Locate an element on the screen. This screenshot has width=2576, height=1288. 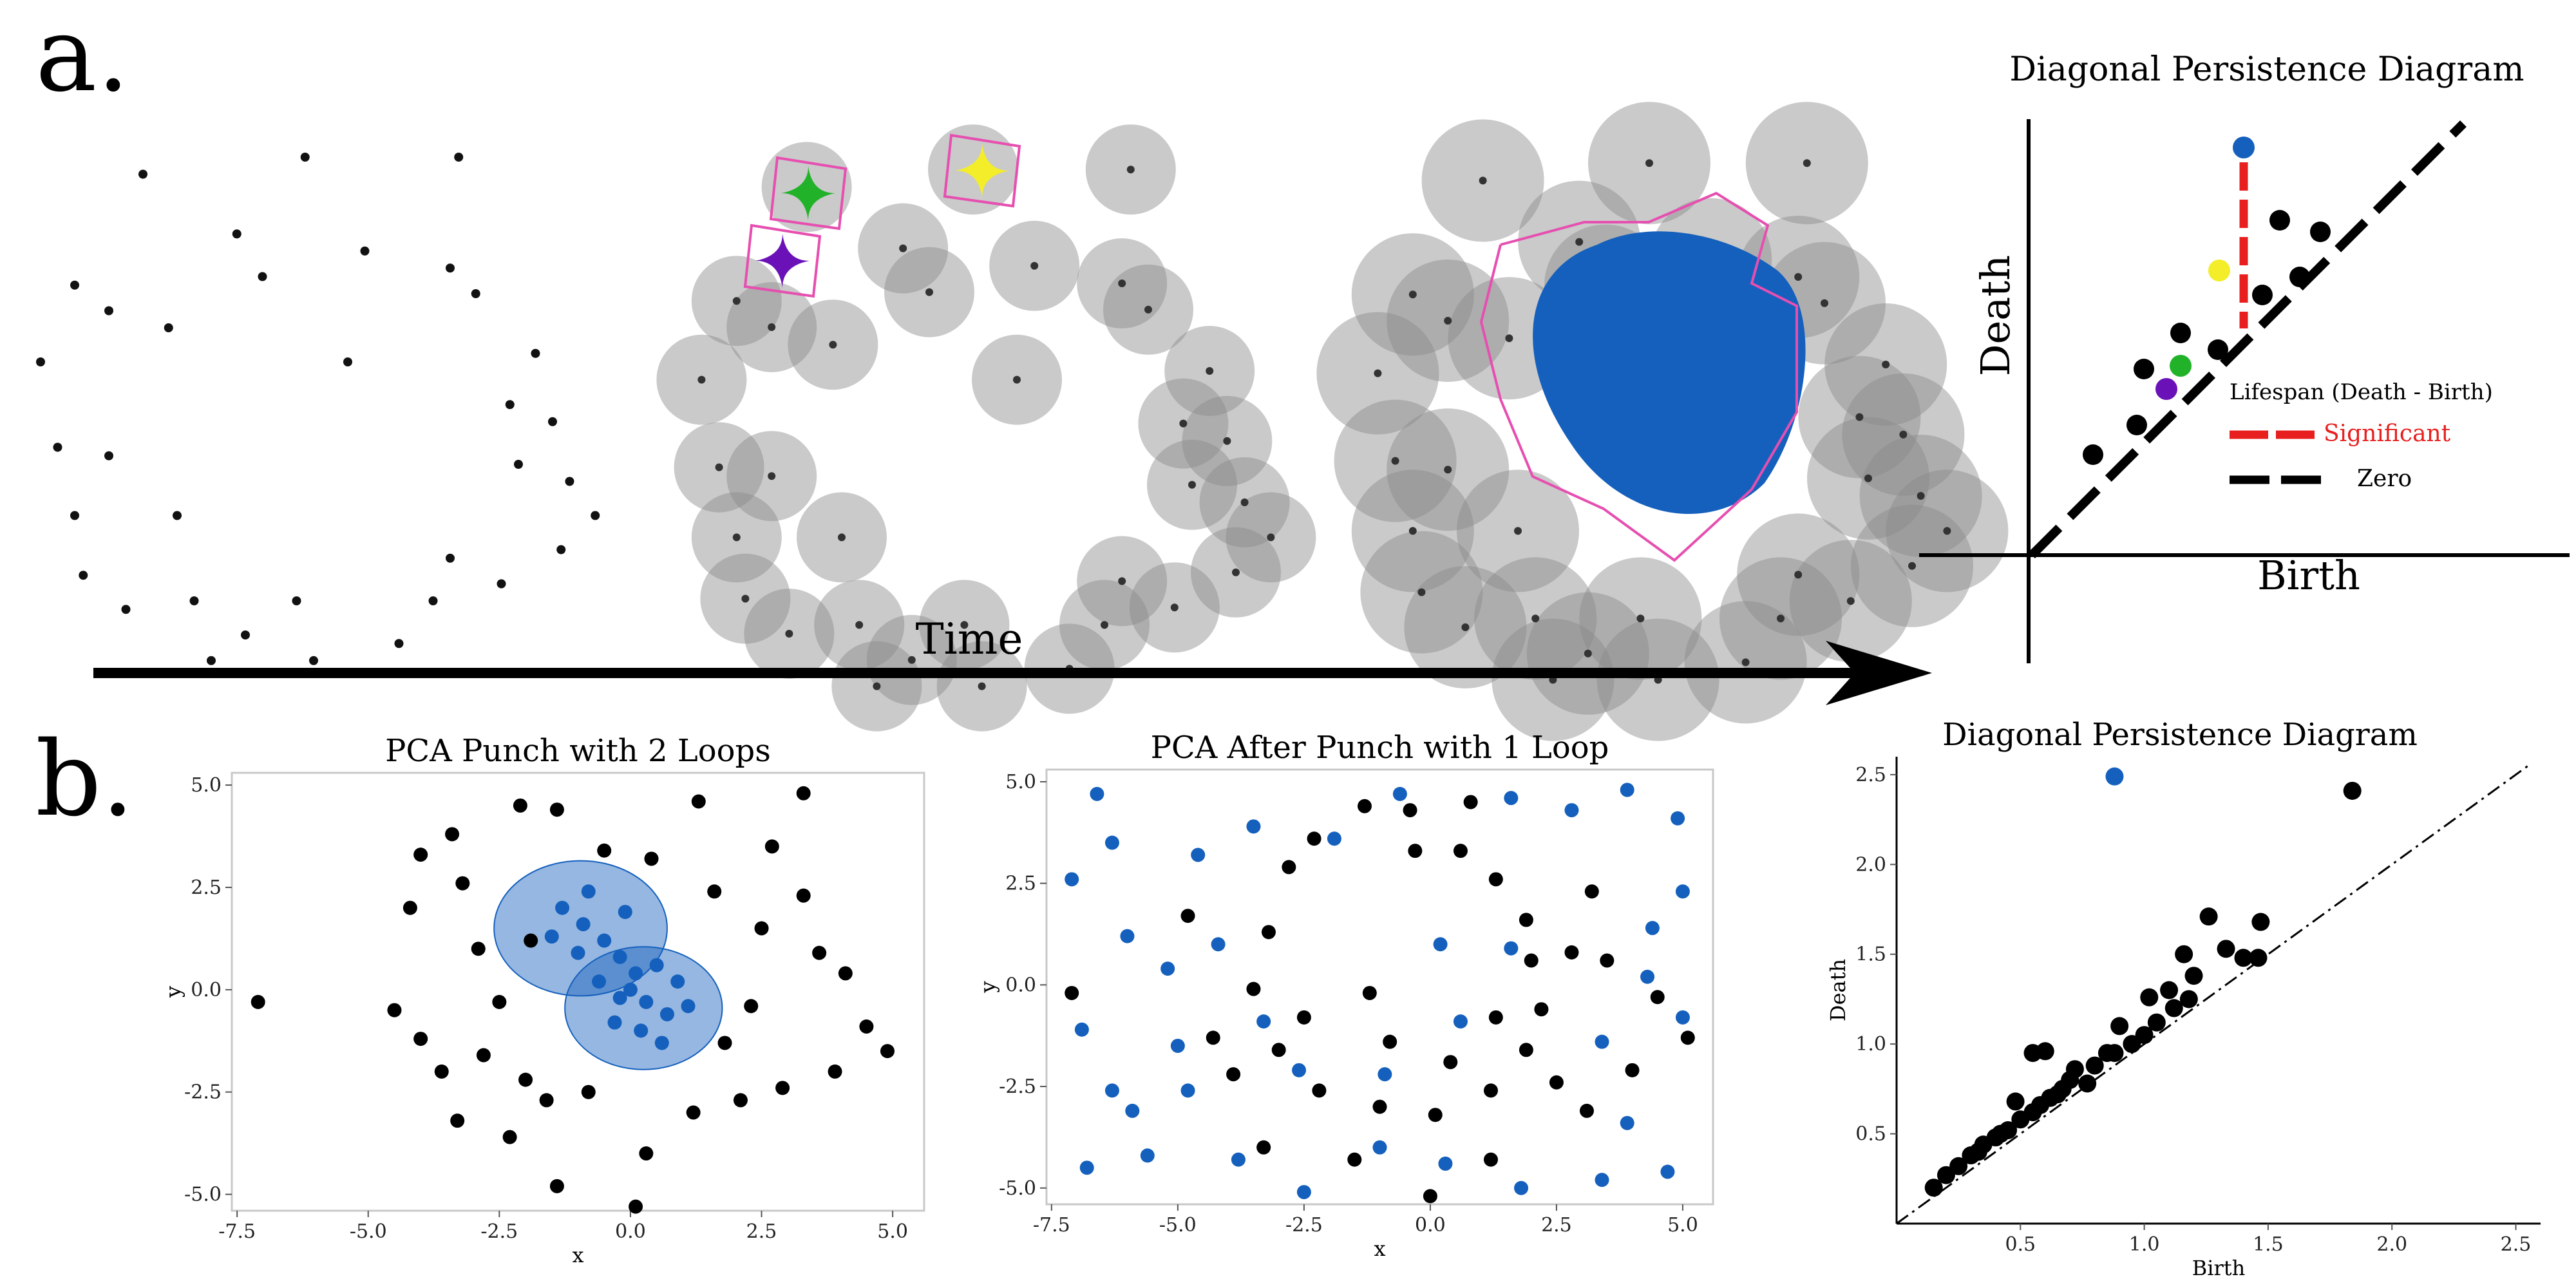
schematic-ylabel: Death is located at coordinates (1995, 315).